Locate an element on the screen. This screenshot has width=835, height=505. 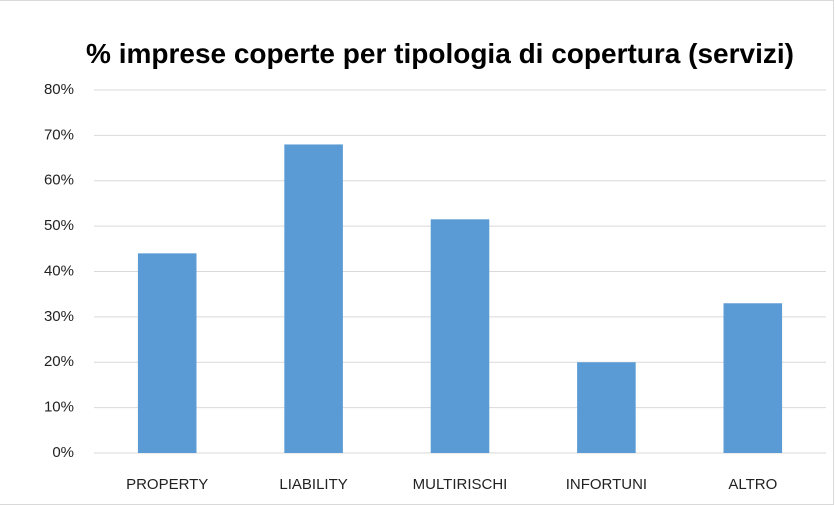
y-tick-label: 80% is located at coordinates (59, 89).